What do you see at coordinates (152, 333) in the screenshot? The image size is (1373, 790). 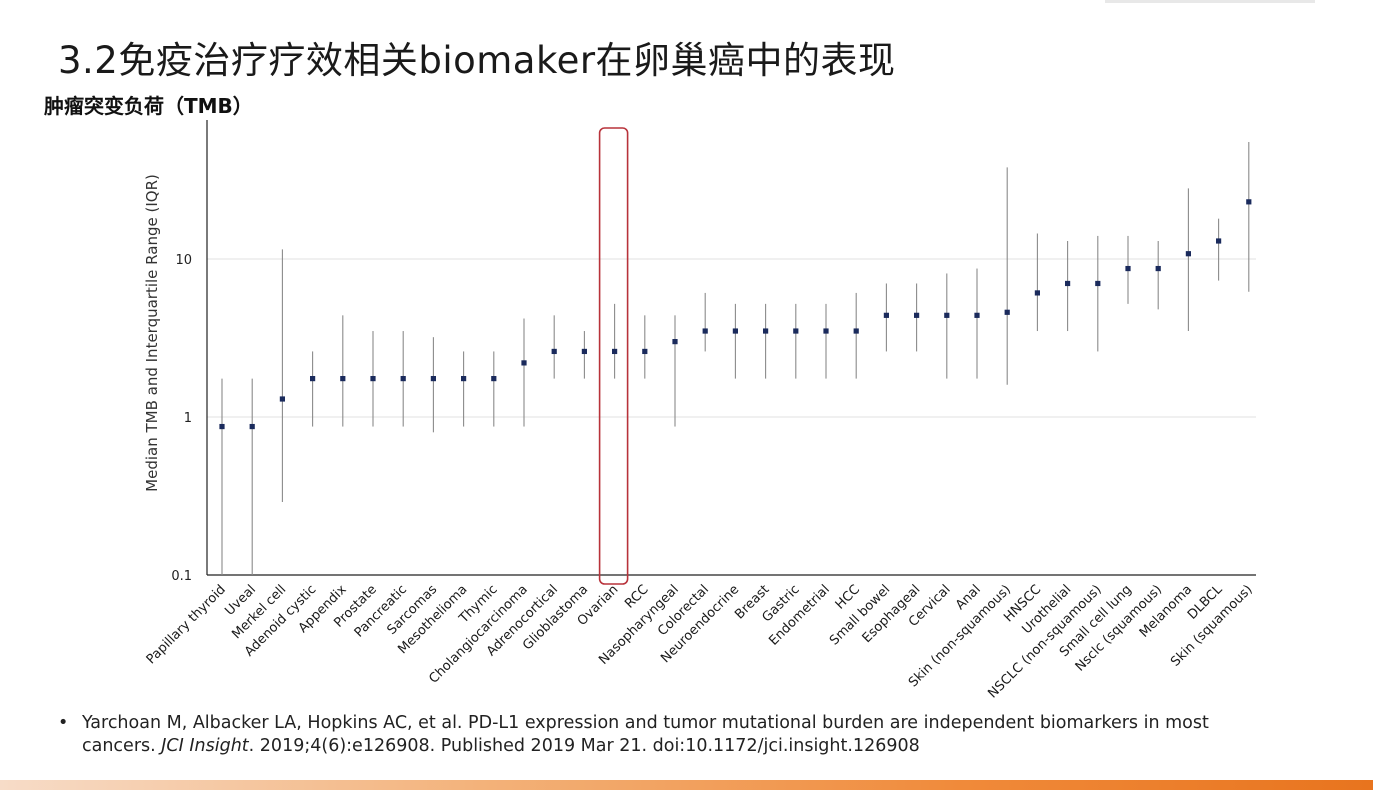 I see `y-axis-label: Median TMB and Interquartile Range (IQR)` at bounding box center [152, 333].